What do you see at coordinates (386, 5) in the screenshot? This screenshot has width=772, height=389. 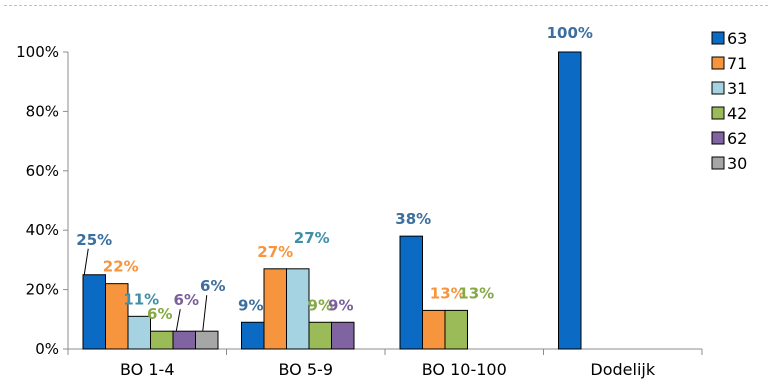 I see `top-divider` at bounding box center [386, 5].